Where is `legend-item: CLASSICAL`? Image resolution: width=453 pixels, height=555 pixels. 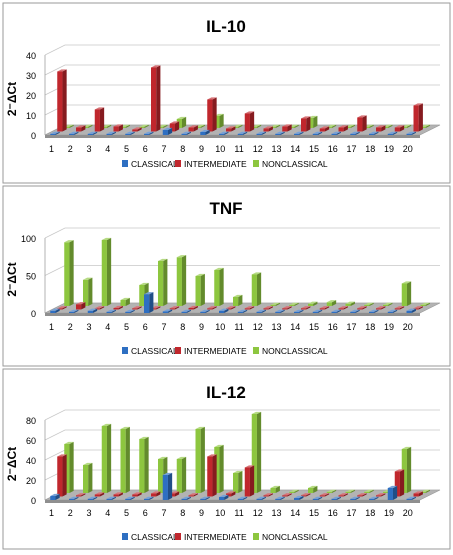
legend-item: CLASSICAL is located at coordinates (150, 351).